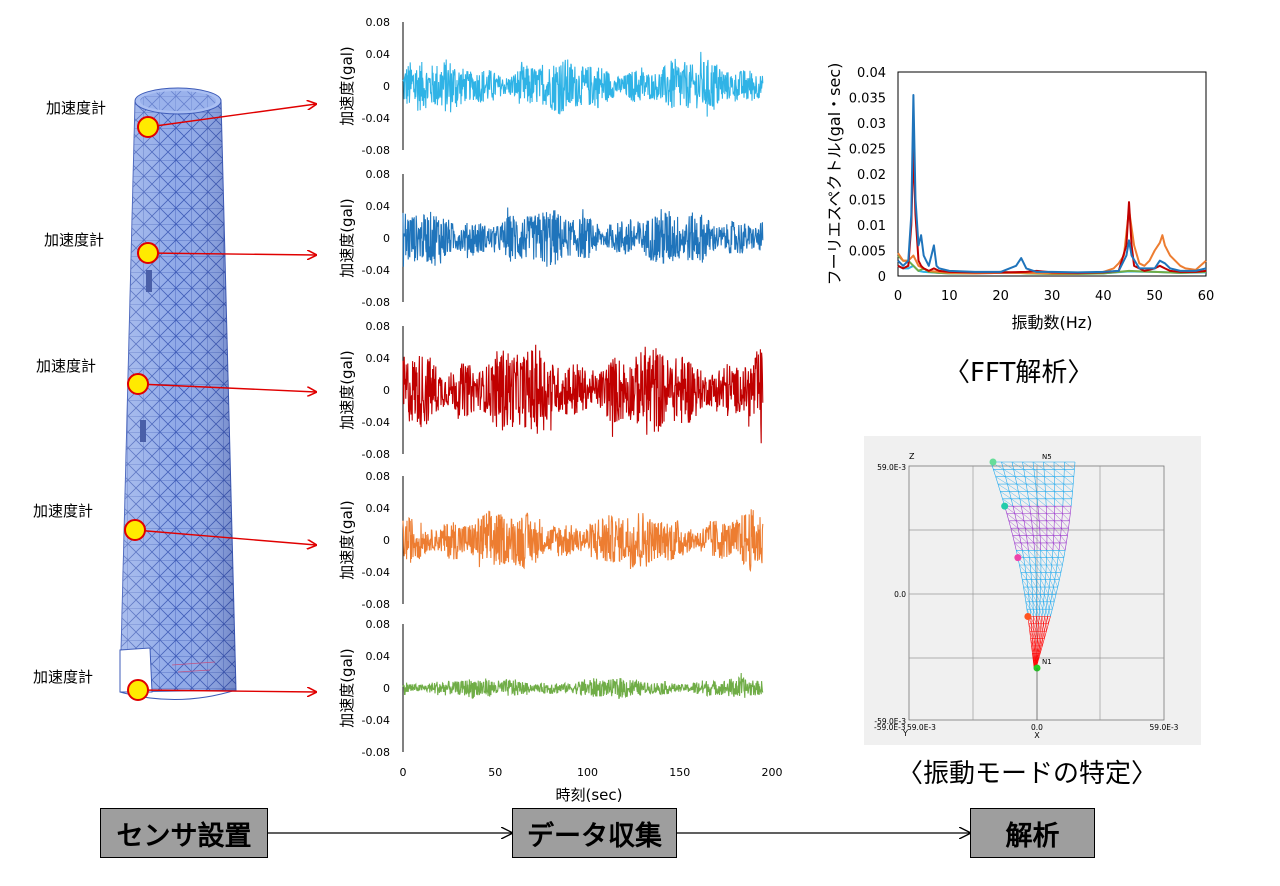  Describe the element at coordinates (587, 772) in the screenshot. I see `ts-x-tick: 100` at that location.